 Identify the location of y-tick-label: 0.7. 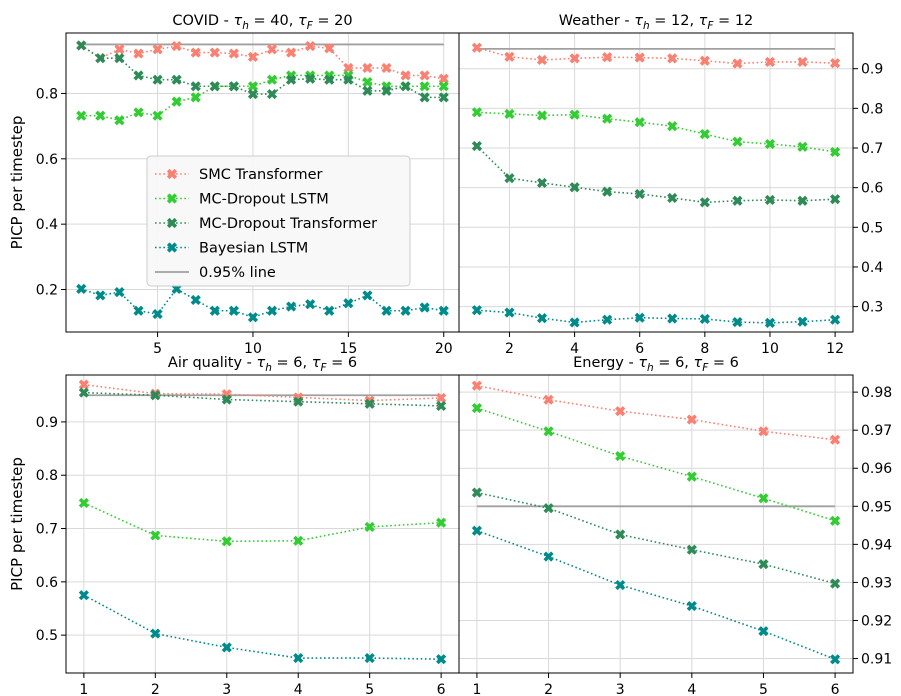
(47, 530).